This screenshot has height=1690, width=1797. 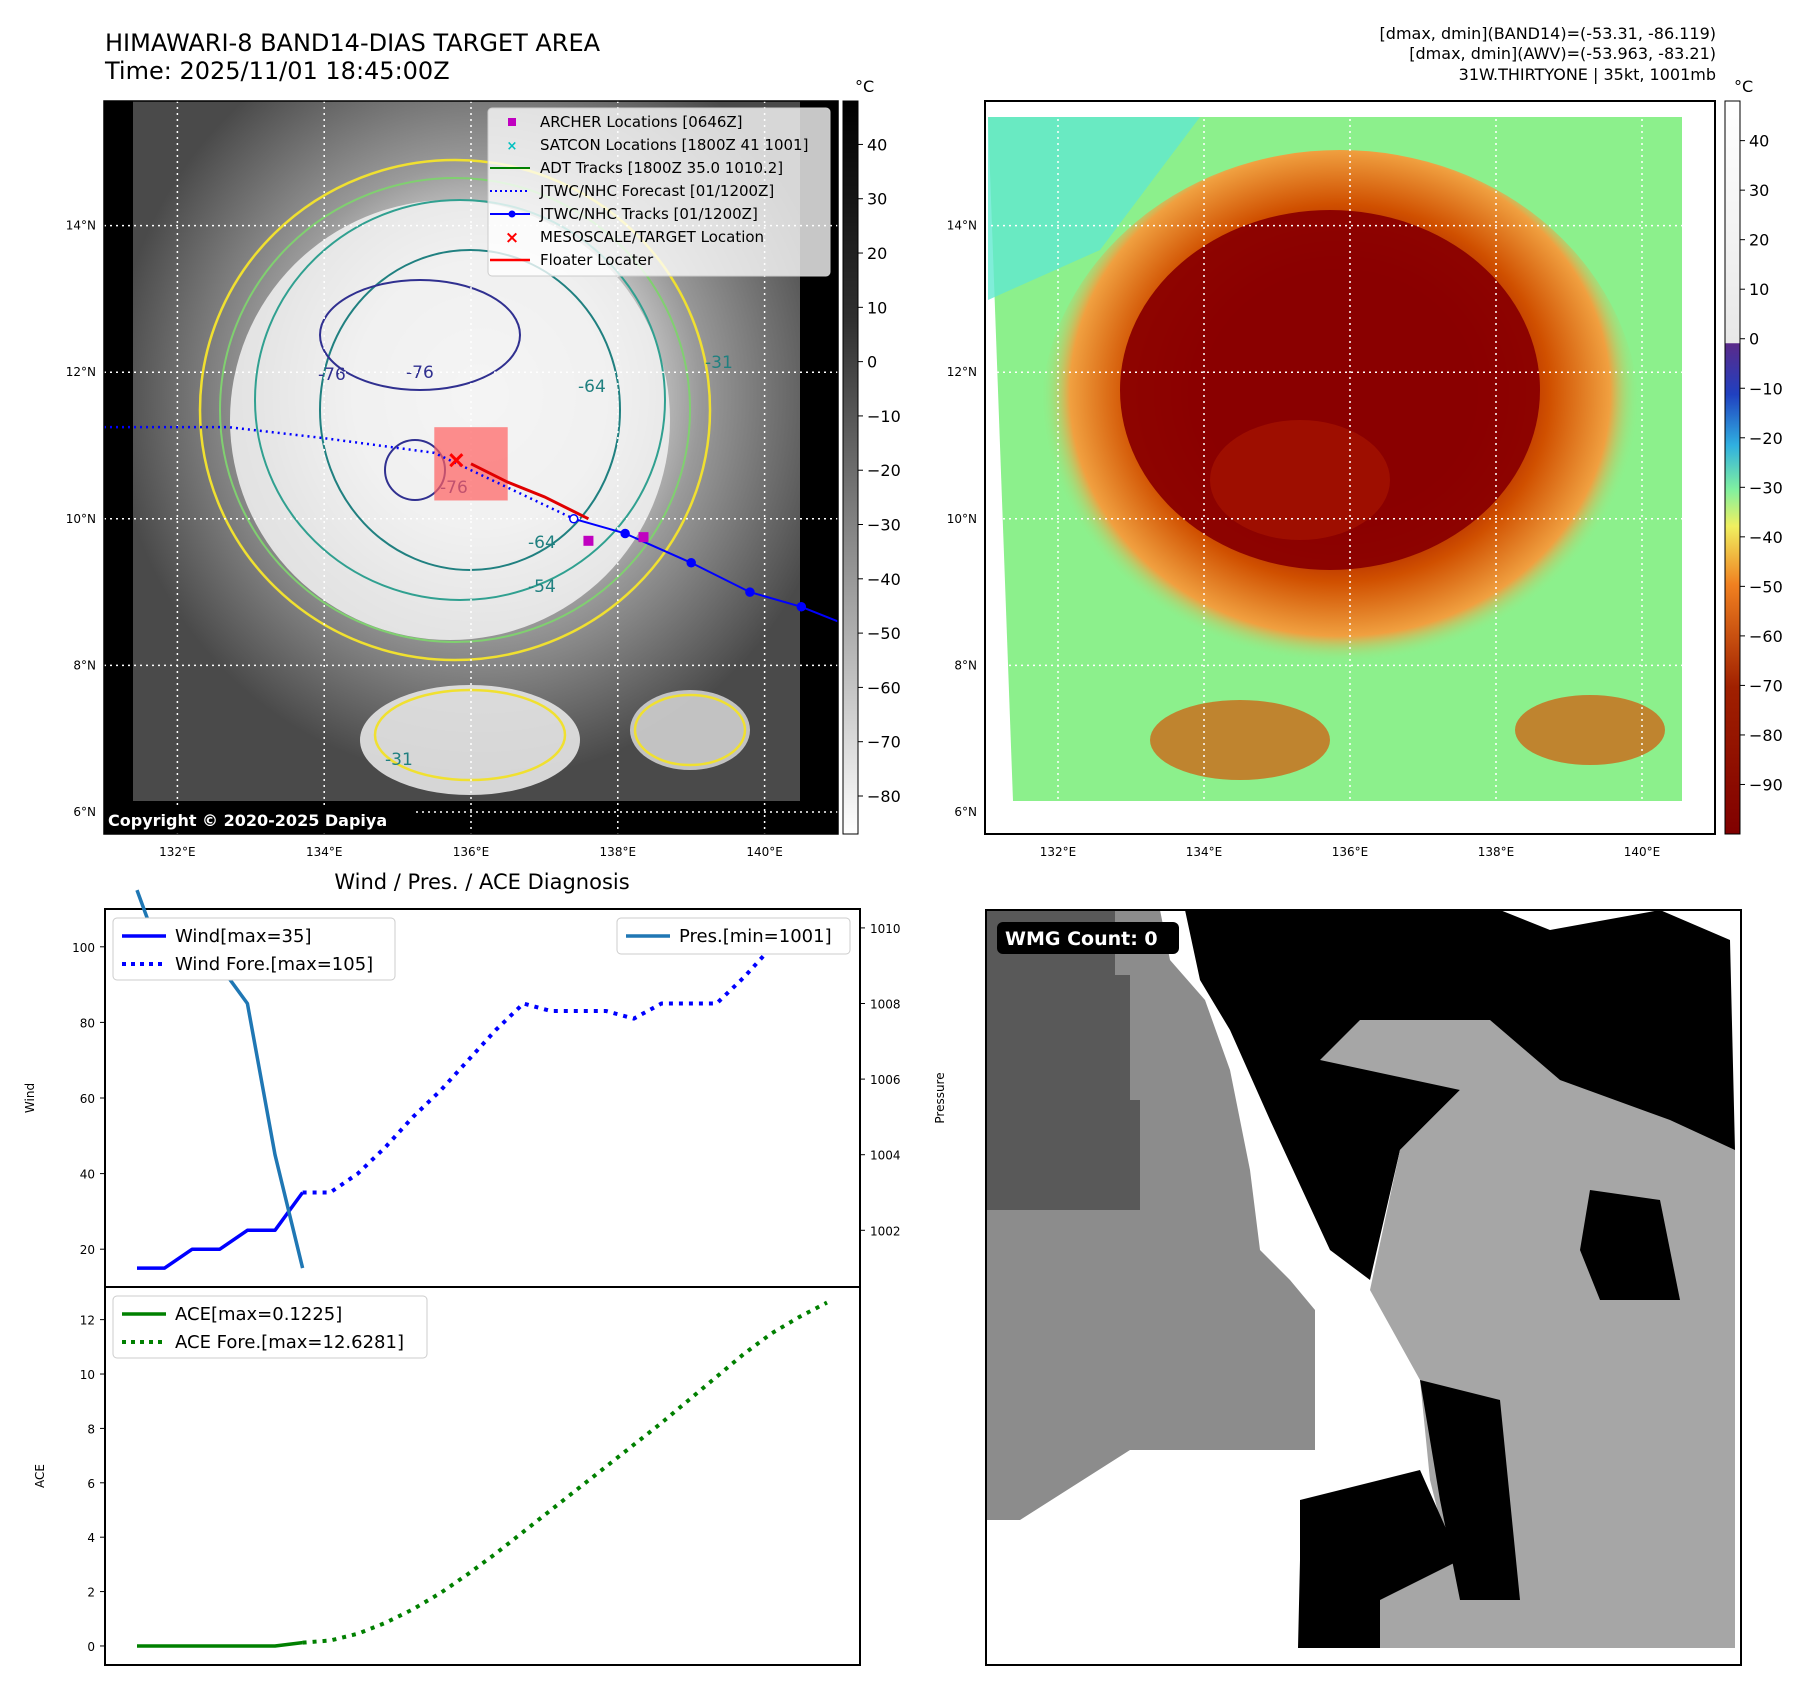 What do you see at coordinates (1548, 33) in the screenshot?
I see `stats-band14: [dmax, dmin](BAND14)=(-53.31, -86.119)` at bounding box center [1548, 33].